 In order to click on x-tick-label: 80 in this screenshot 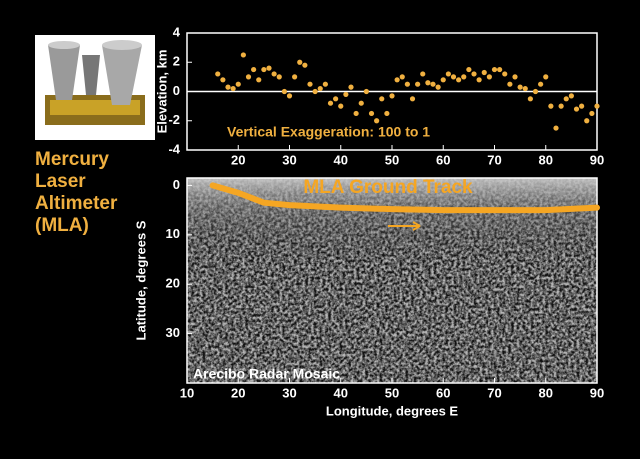, I will do `click(546, 159)`.